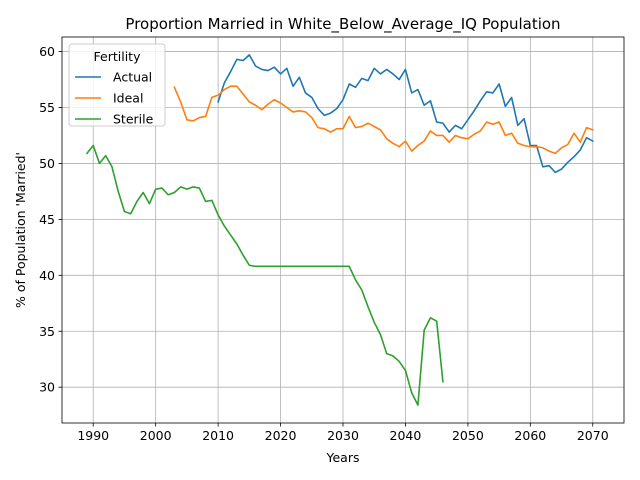 Image resolution: width=640 pixels, height=480 pixels. I want to click on y-tick-label: 30, so click(47, 387).